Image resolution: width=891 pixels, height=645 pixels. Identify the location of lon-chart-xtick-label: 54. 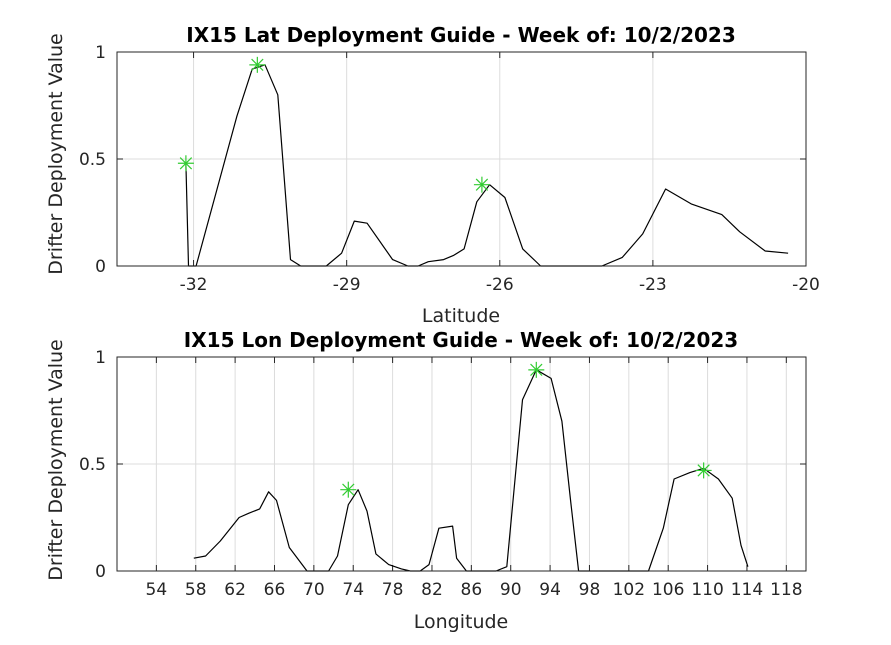
(157, 590).